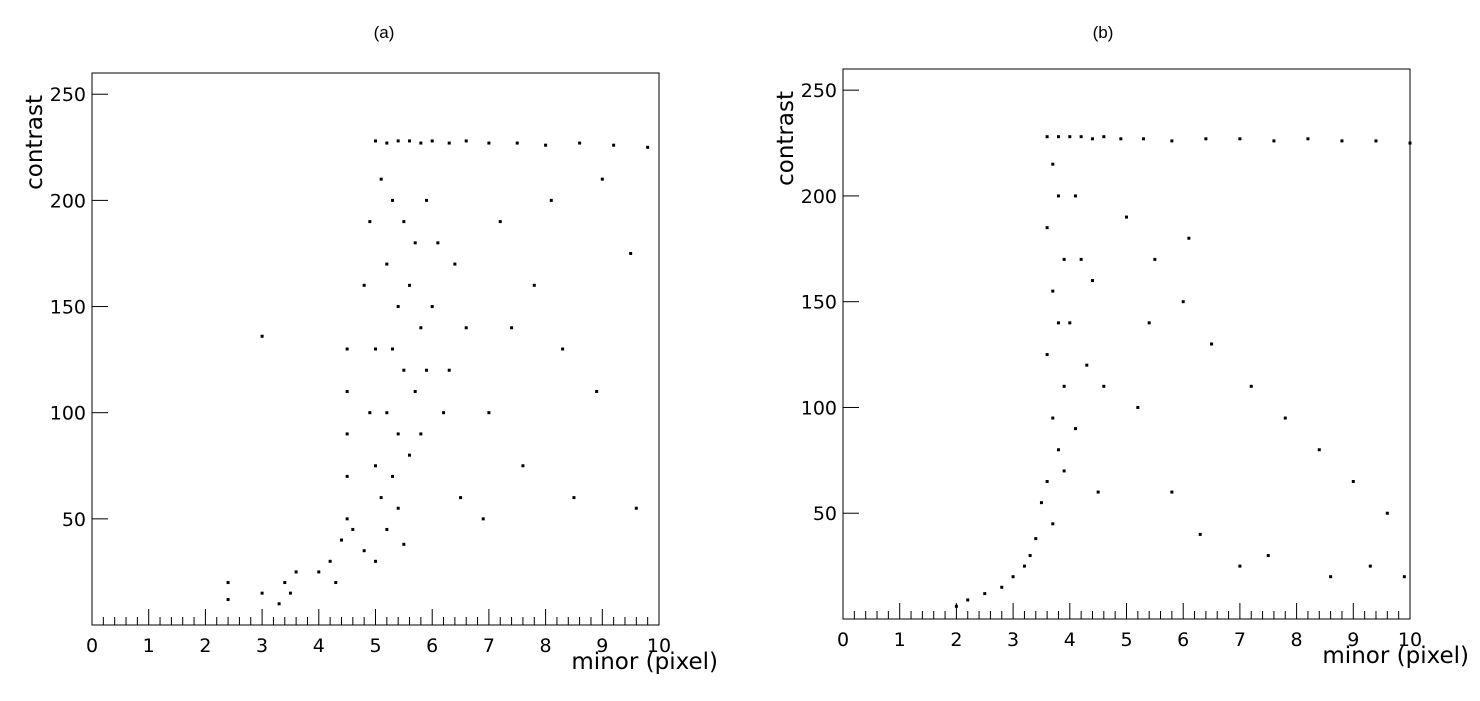 Image resolution: width=1480 pixels, height=701 pixels. What do you see at coordinates (1103, 32) in the screenshot?
I see `panel-title: (b)` at bounding box center [1103, 32].